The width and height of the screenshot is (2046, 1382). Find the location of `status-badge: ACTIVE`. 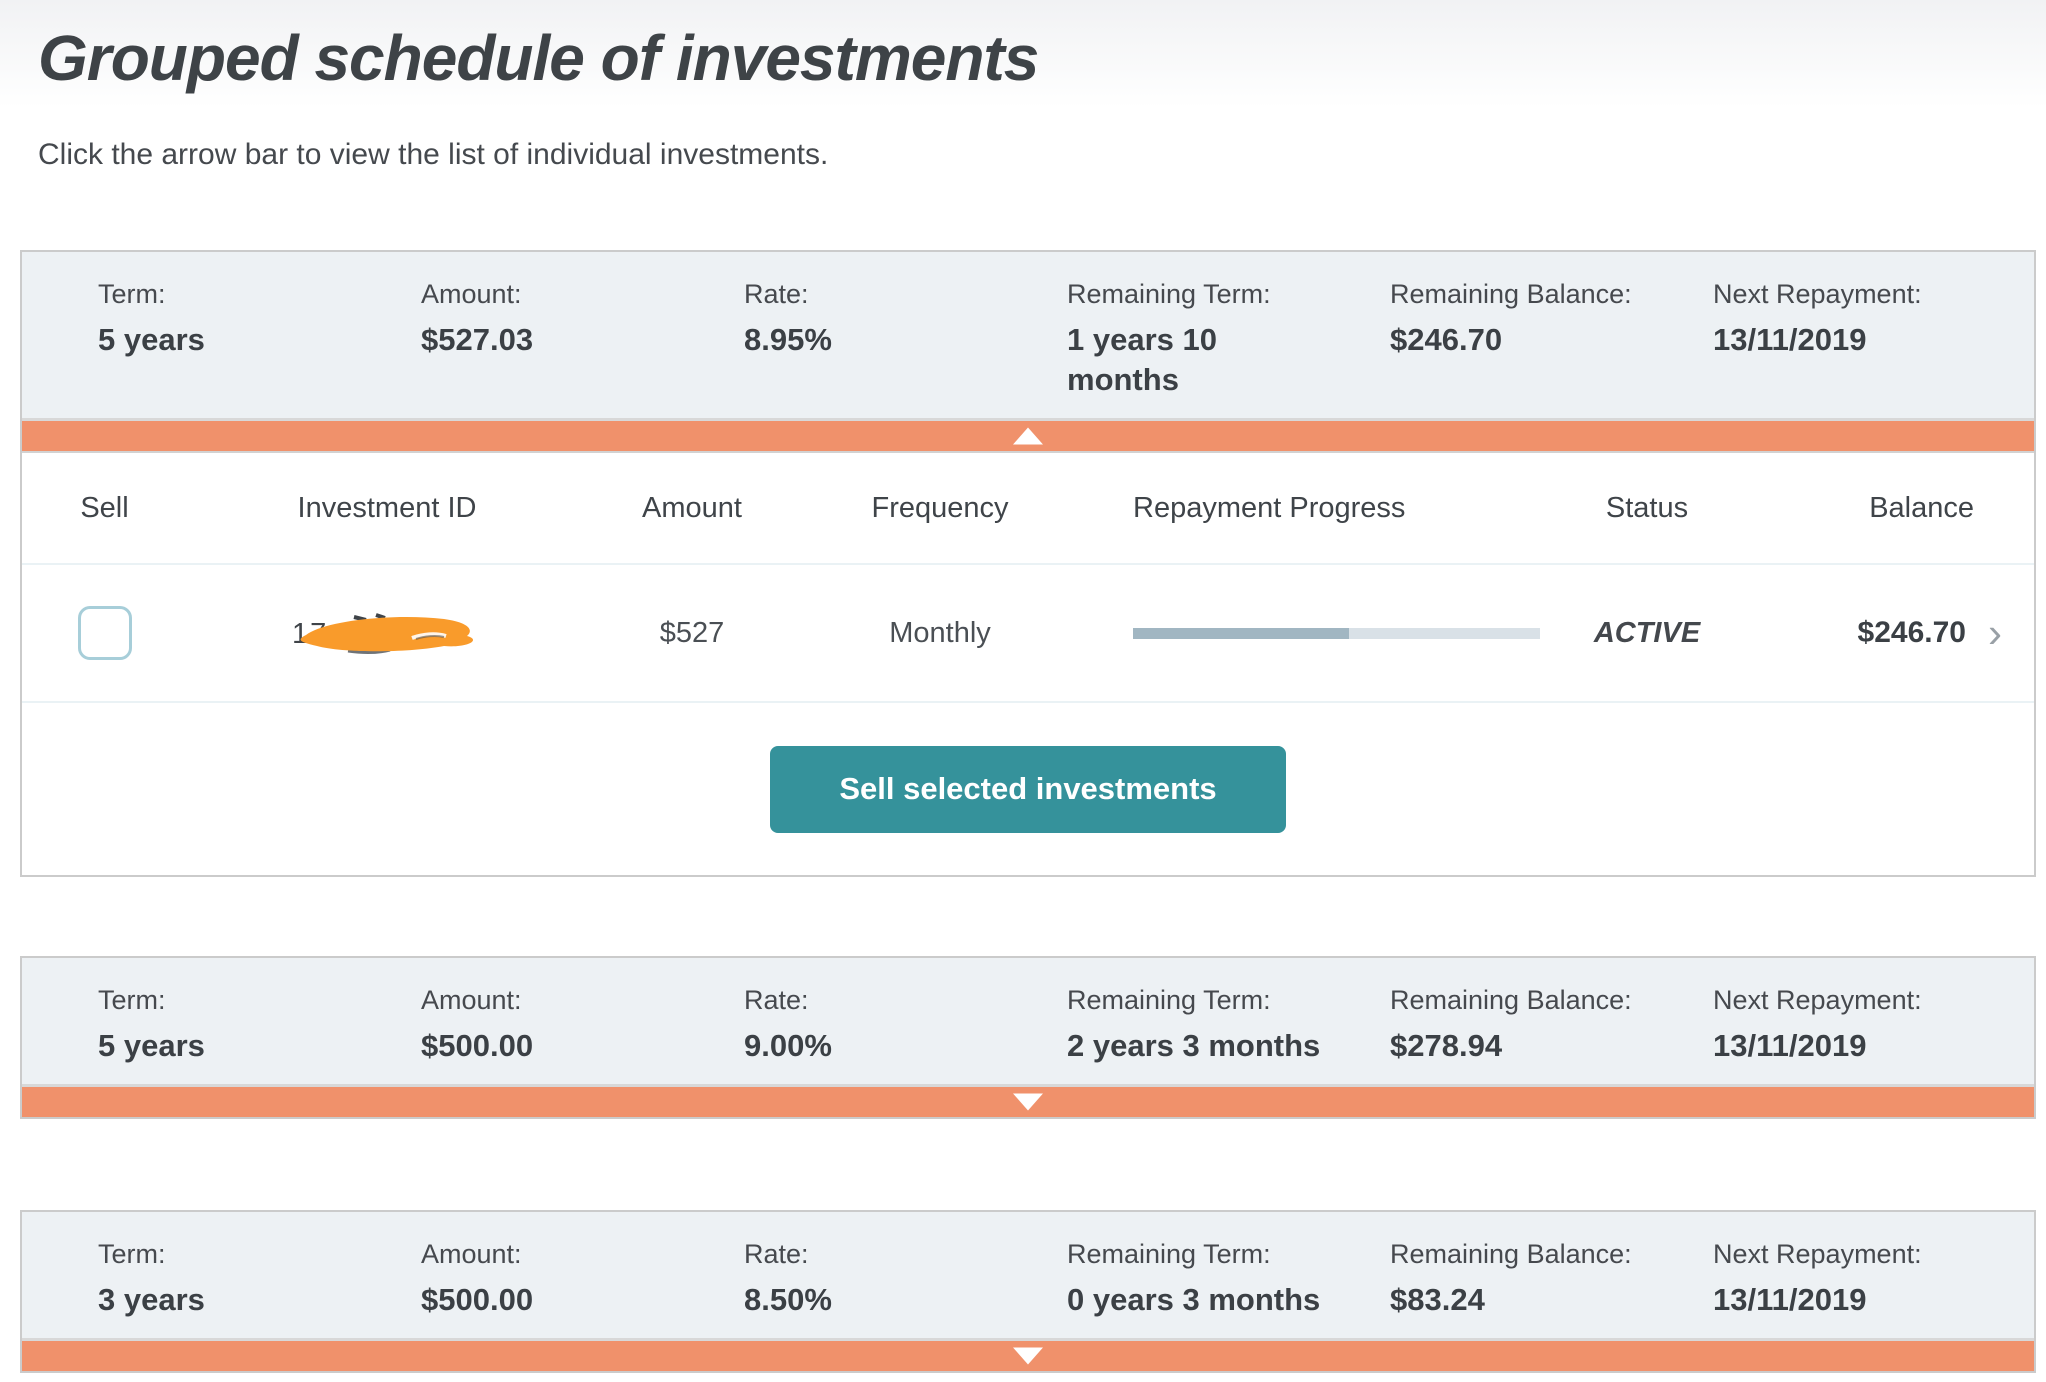

status-badge: ACTIVE is located at coordinates (1647, 632).